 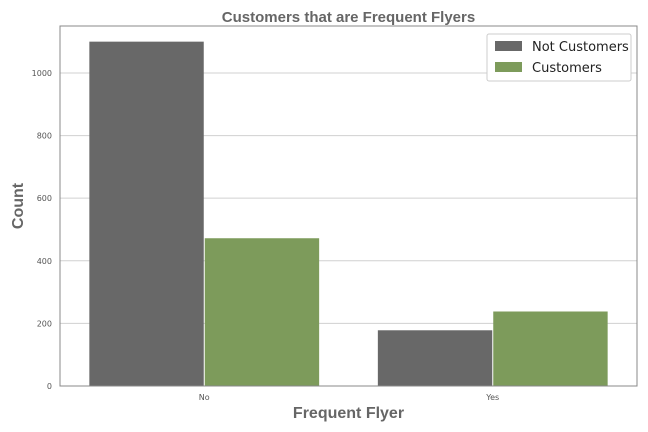 I want to click on y-axis-ticks: 0 200 400 600 800 1000, so click(x=42, y=230).